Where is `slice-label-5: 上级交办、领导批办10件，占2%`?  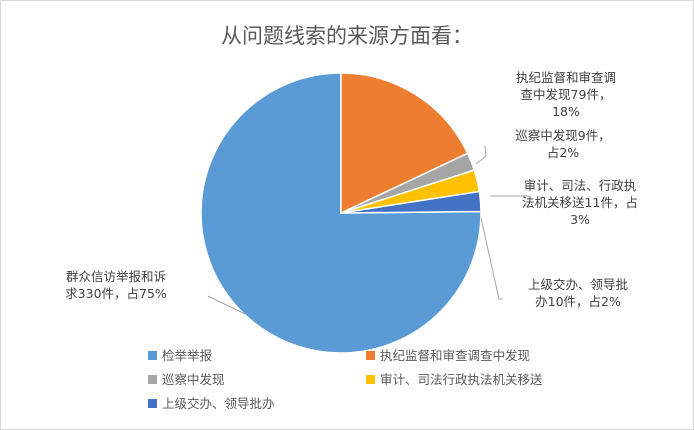 slice-label-5: 上级交办、领导批办10件，占2% is located at coordinates (578, 293).